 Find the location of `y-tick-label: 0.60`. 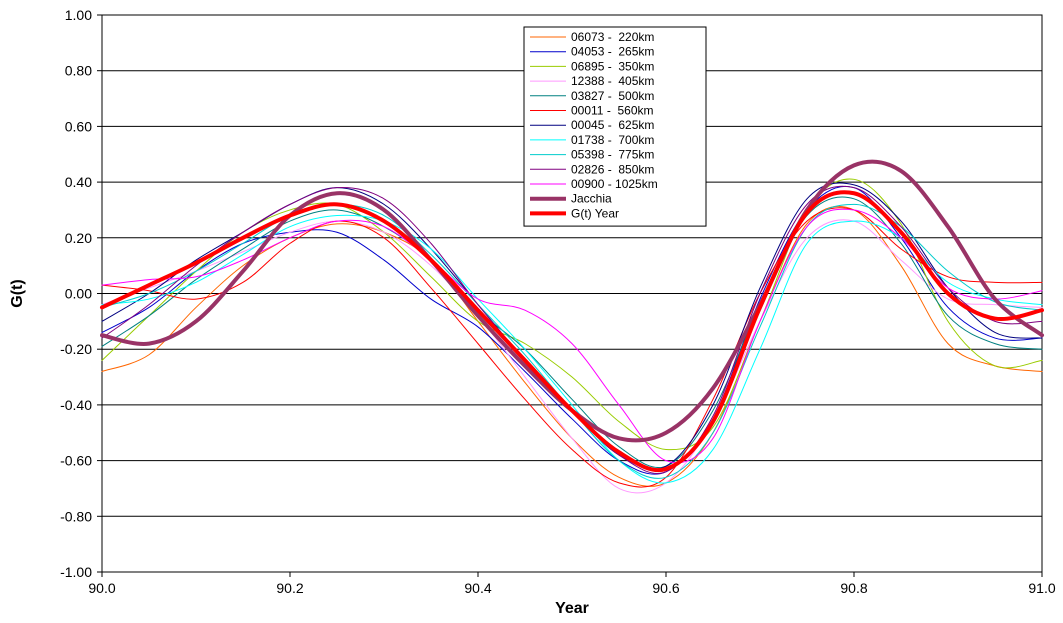

y-tick-label: 0.60 is located at coordinates (78, 126).